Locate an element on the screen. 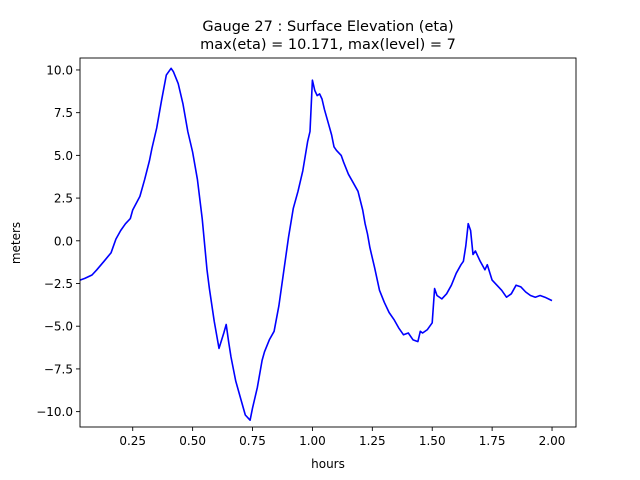  chart-subtitle: max(eta) = 10.171, max(level) = 7 is located at coordinates (328, 45).